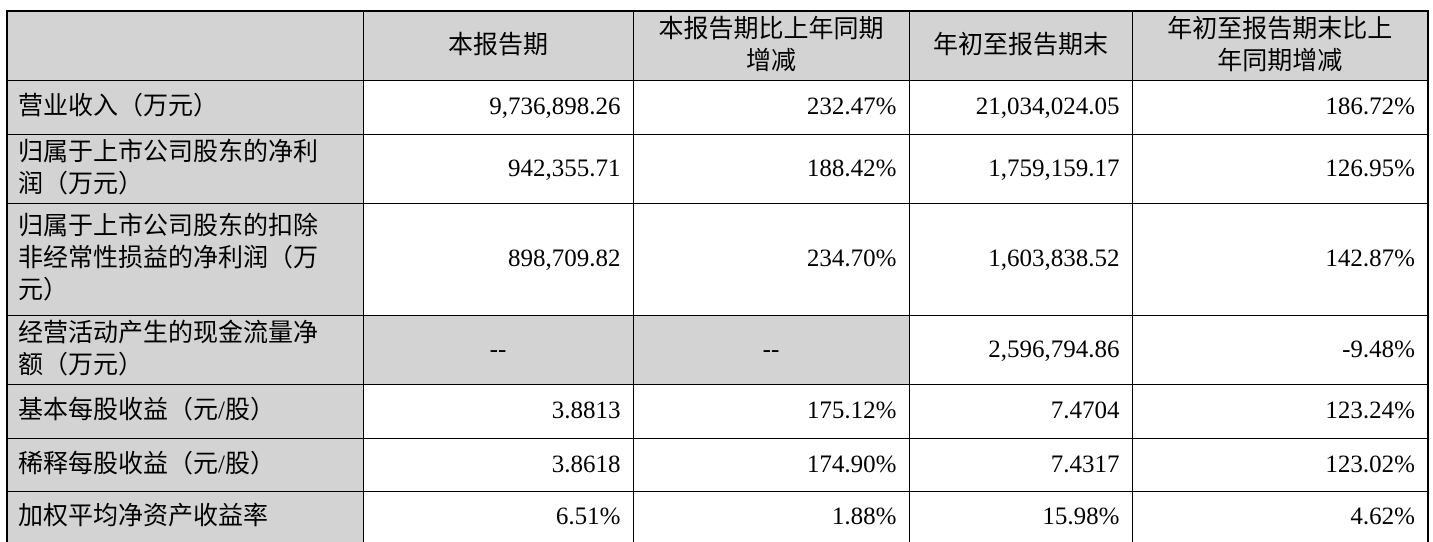 Image resolution: width=1433 pixels, height=542 pixels. I want to click on cell-value: 3.8813, so click(498, 411).